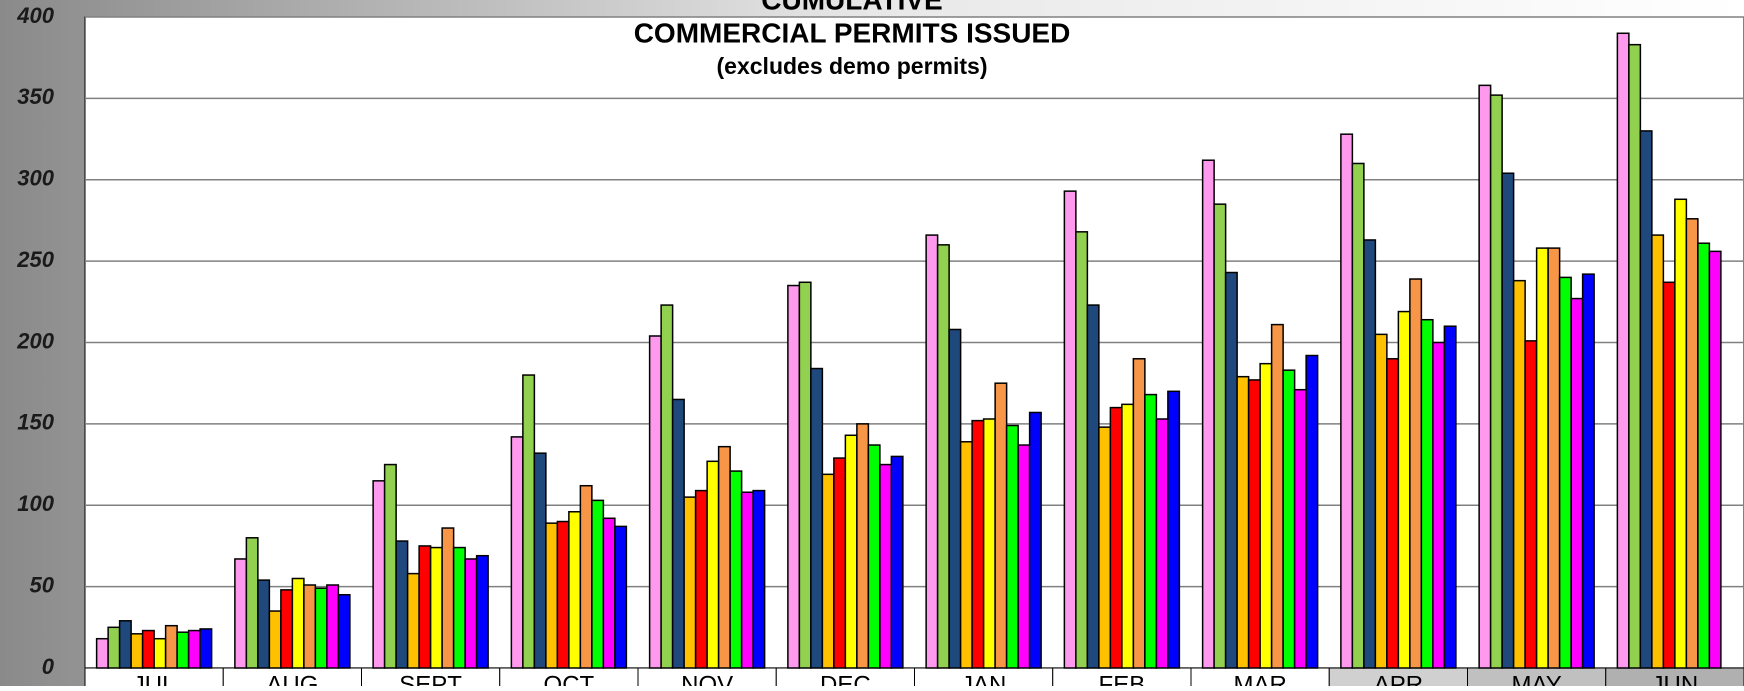  Describe the element at coordinates (852, 66) in the screenshot. I see `chart-subtitle: (excludes demo permits)` at that location.